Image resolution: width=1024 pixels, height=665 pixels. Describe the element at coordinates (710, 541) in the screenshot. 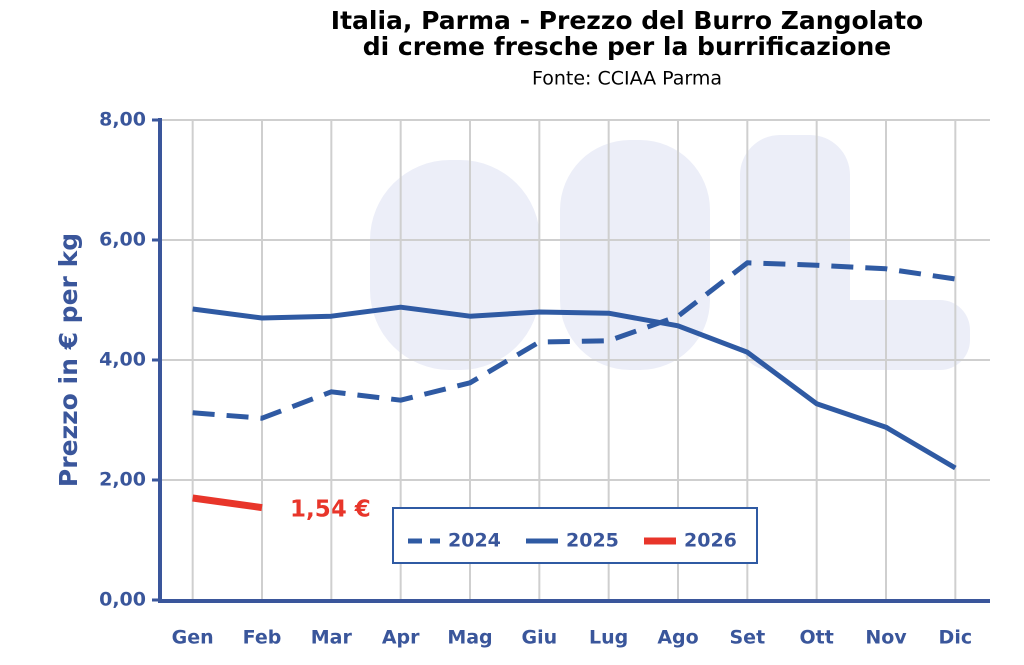

I see `legend-label: 2026` at that location.